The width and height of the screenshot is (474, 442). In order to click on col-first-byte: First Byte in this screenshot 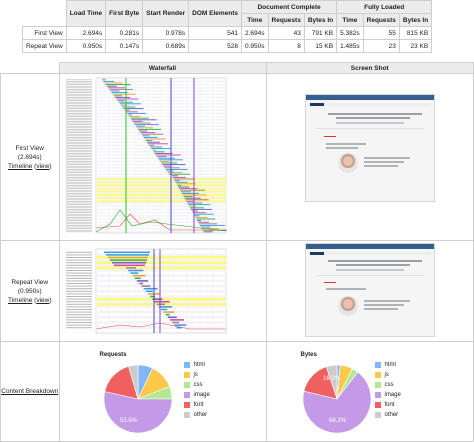, I will do `click(124, 14)`.